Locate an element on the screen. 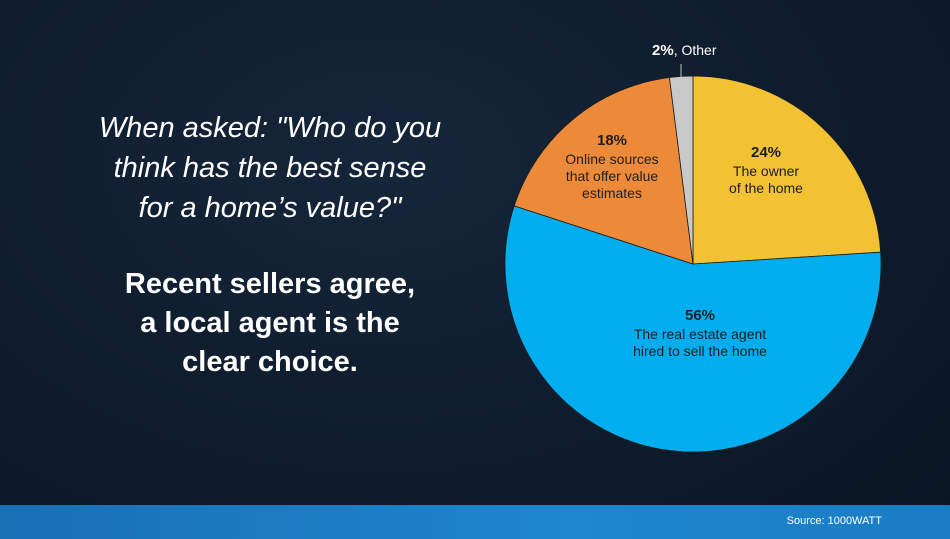 The width and height of the screenshot is (950, 539). source-text: Source: 1000WATT is located at coordinates (834, 521).